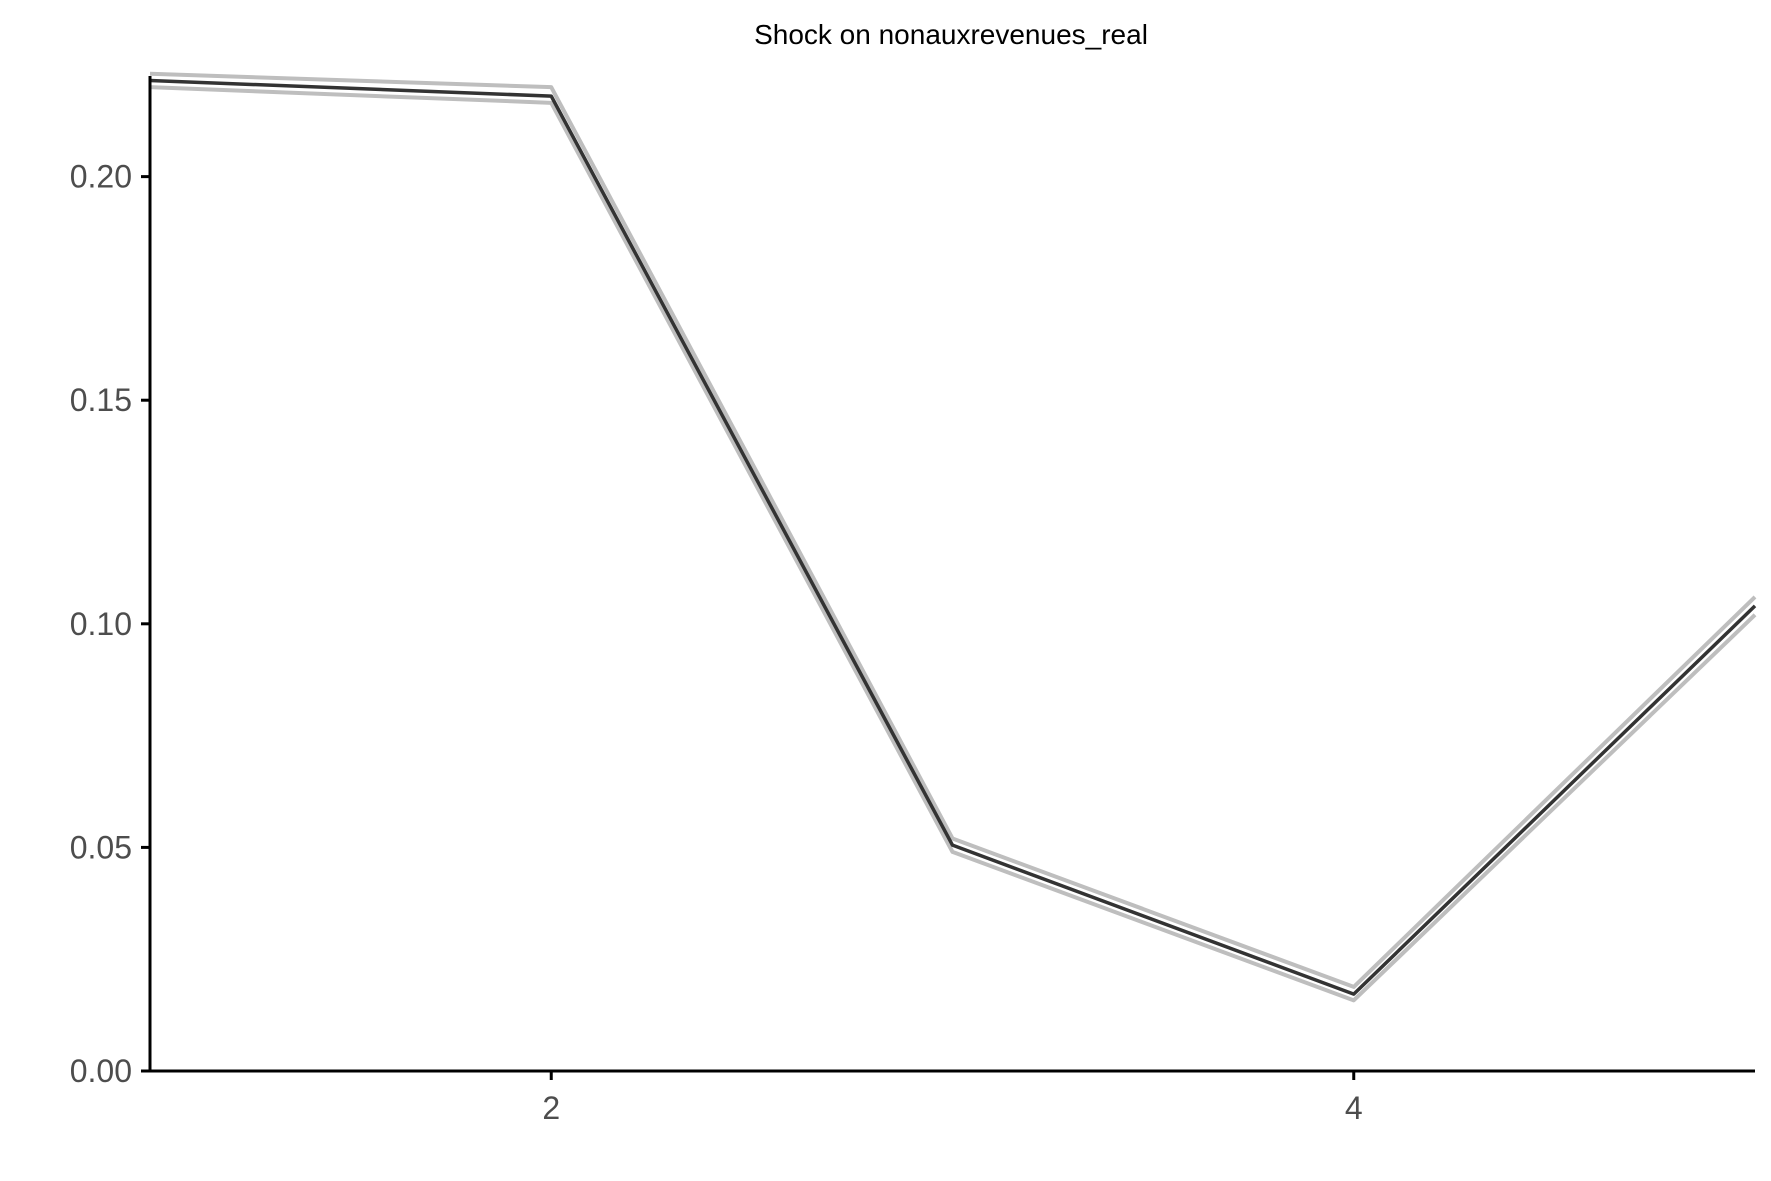 This screenshot has height=1181, width=1771. What do you see at coordinates (101, 177) in the screenshot?
I see `y-tick-label: 0.20` at bounding box center [101, 177].